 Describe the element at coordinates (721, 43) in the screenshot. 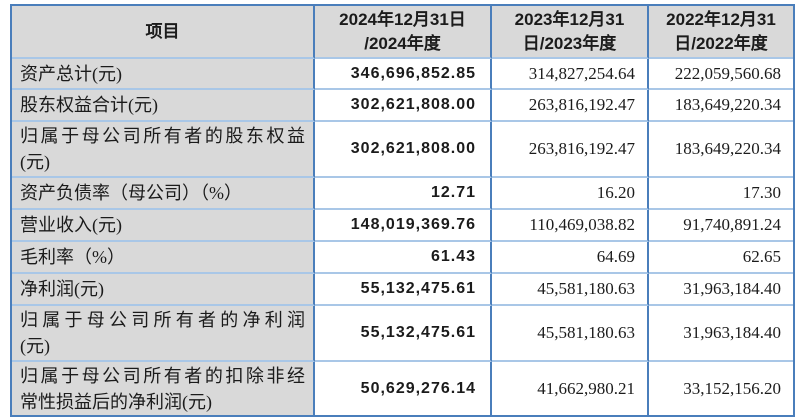

I see `header-line: 日/2022年度` at that location.